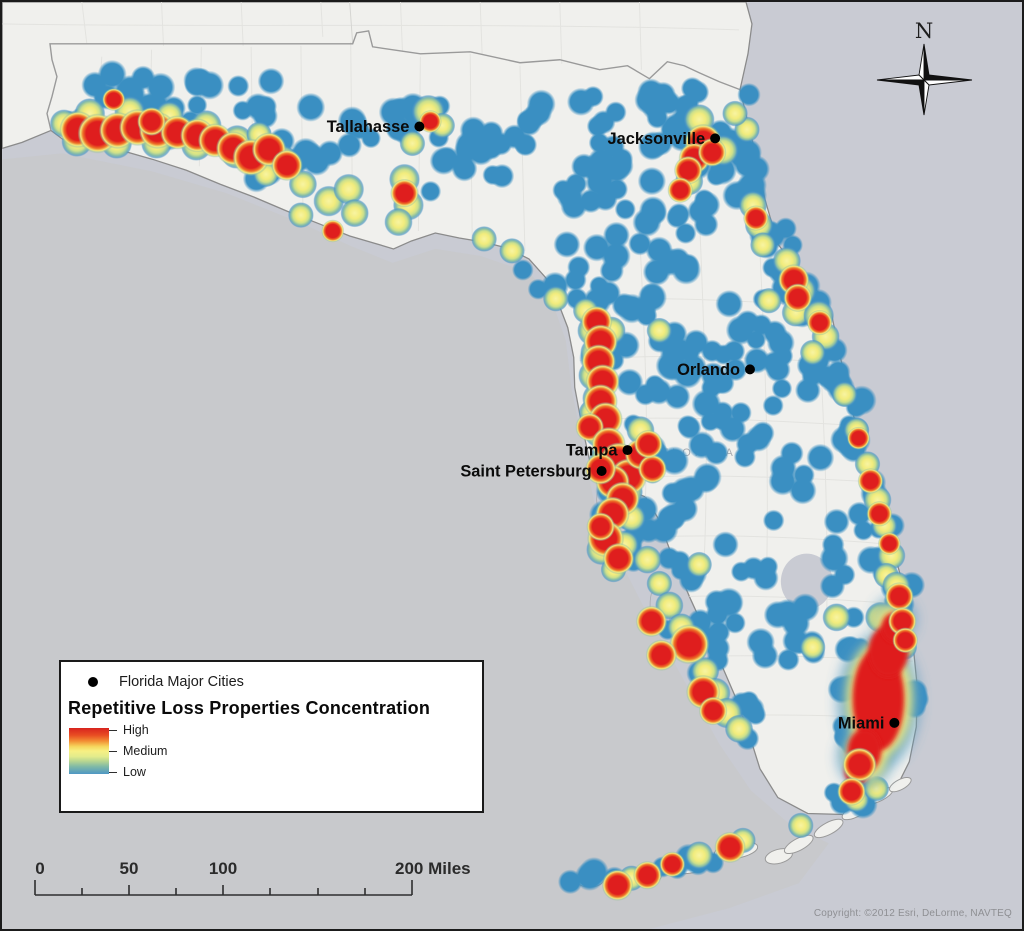 This screenshot has height=931, width=1024. What do you see at coordinates (351, 23) in the screenshot?
I see `al-ga-border` at bounding box center [351, 23].